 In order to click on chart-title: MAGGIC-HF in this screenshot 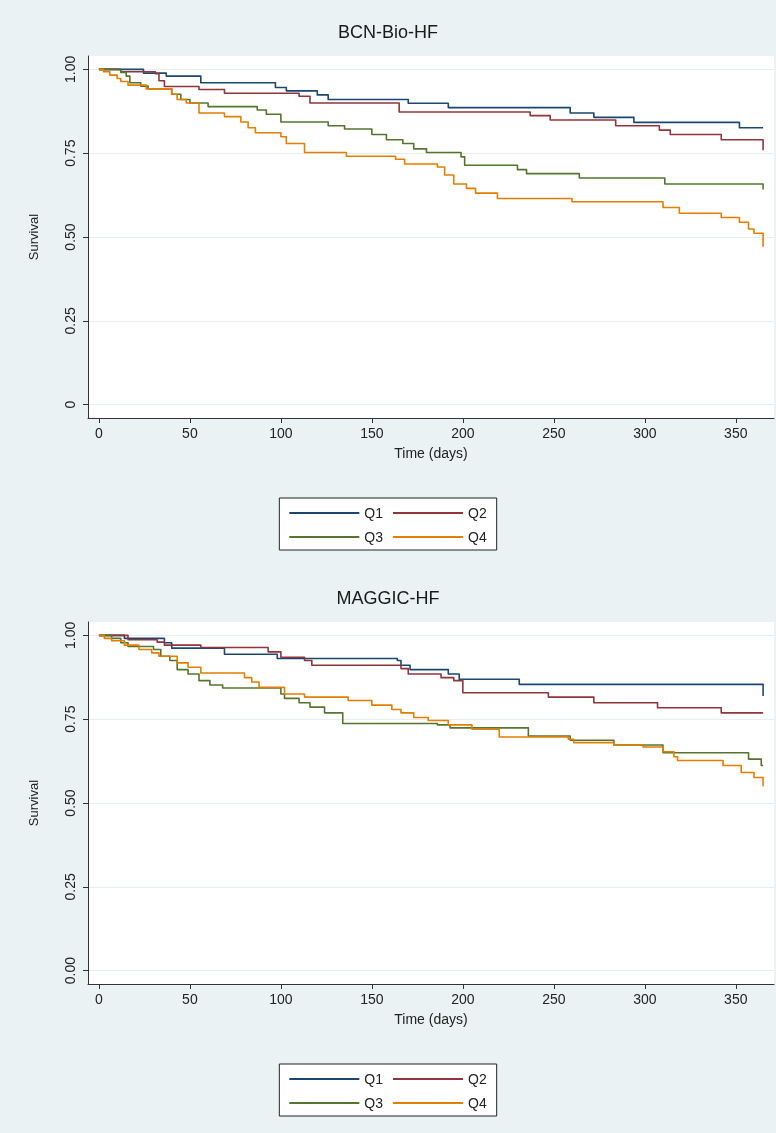, I will do `click(388, 598)`.